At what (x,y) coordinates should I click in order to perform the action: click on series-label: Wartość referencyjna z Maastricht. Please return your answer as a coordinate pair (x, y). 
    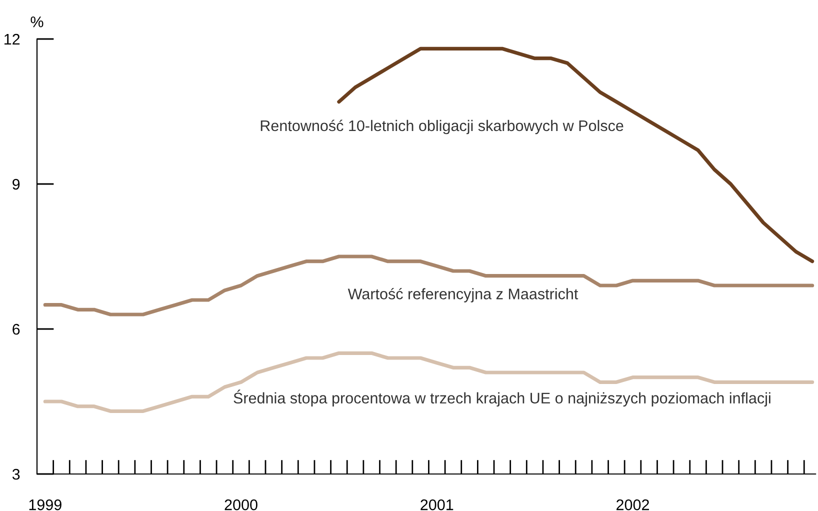
    Looking at the image, I should click on (463, 295).